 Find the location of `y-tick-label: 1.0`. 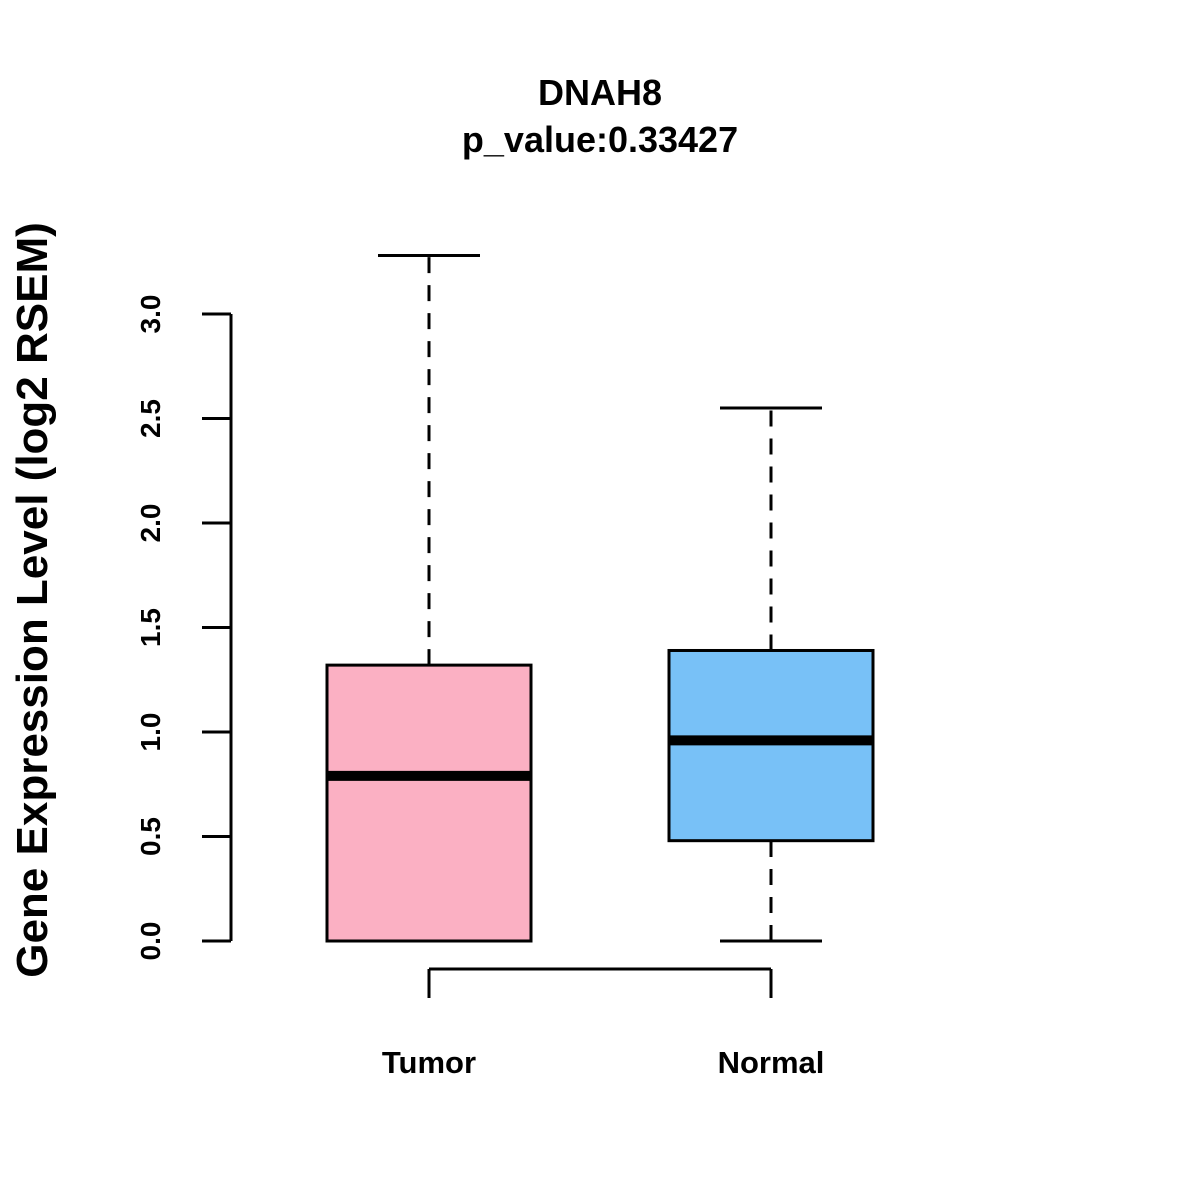

y-tick-label: 1.0 is located at coordinates (150, 732).